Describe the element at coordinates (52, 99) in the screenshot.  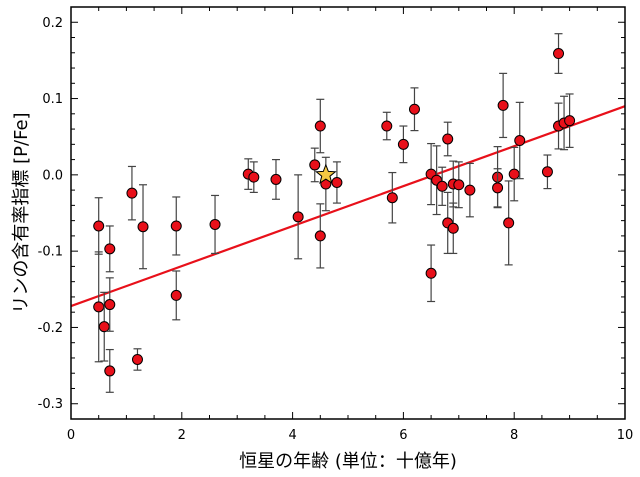
I see `y-tick-label: 0.1` at that location.